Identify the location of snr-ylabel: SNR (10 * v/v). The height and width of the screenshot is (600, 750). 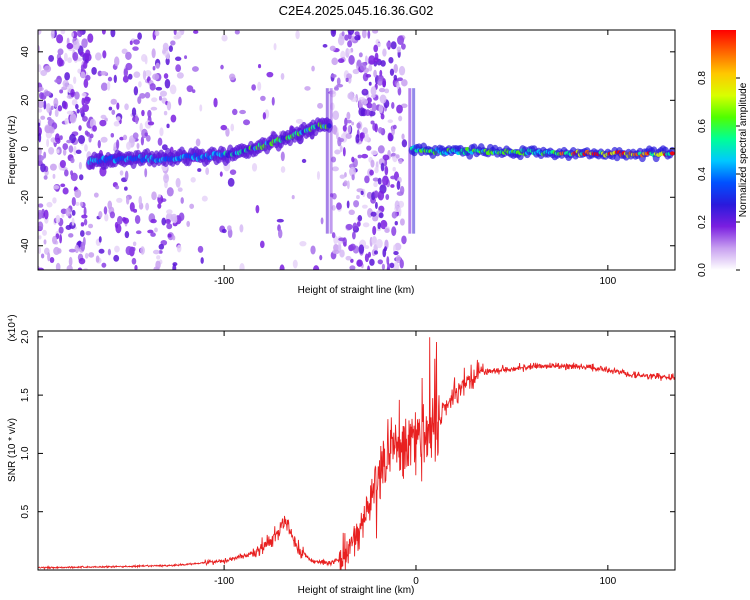
(12, 450).